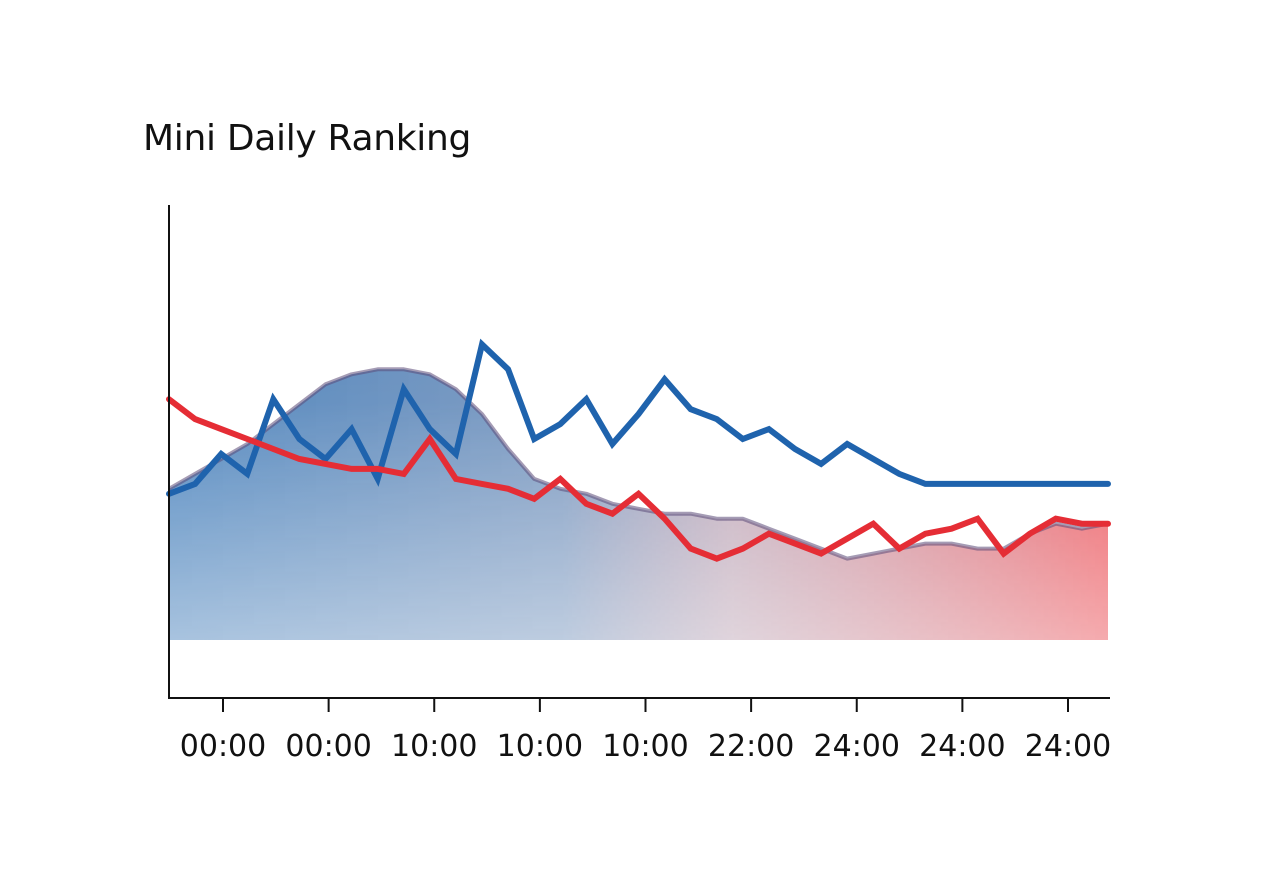 The width and height of the screenshot is (1280, 896). What do you see at coordinates (751, 746) in the screenshot?
I see `x-tick-label: 22:00` at bounding box center [751, 746].